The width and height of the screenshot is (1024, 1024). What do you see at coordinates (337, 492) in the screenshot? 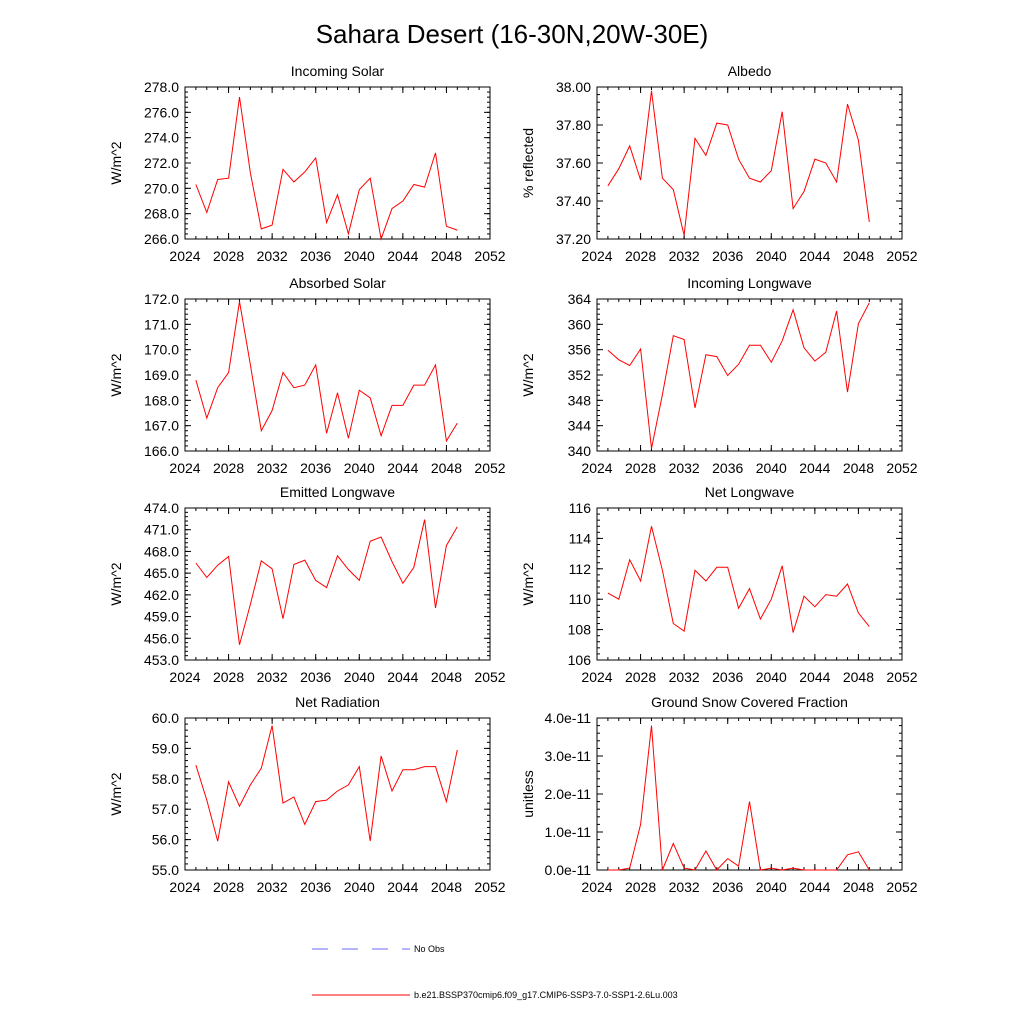
I see `panel-title: Emitted Longwave` at bounding box center [337, 492].